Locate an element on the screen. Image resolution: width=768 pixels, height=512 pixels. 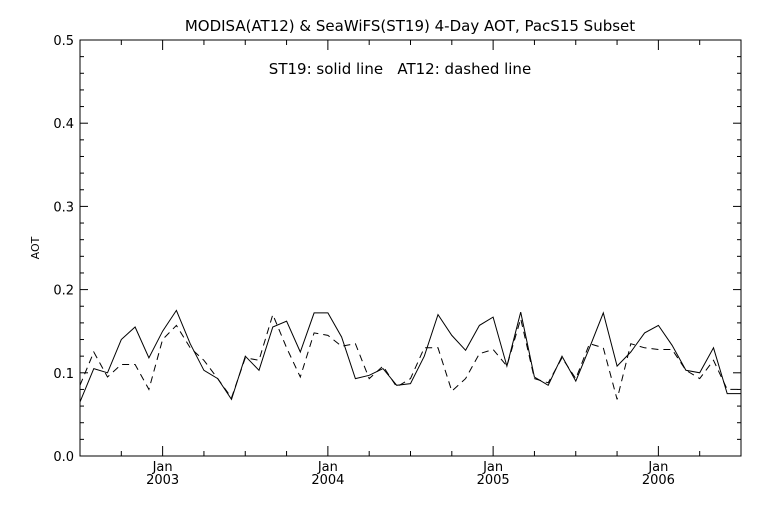
x-tick-year-label: 2004 is located at coordinates (327, 480).